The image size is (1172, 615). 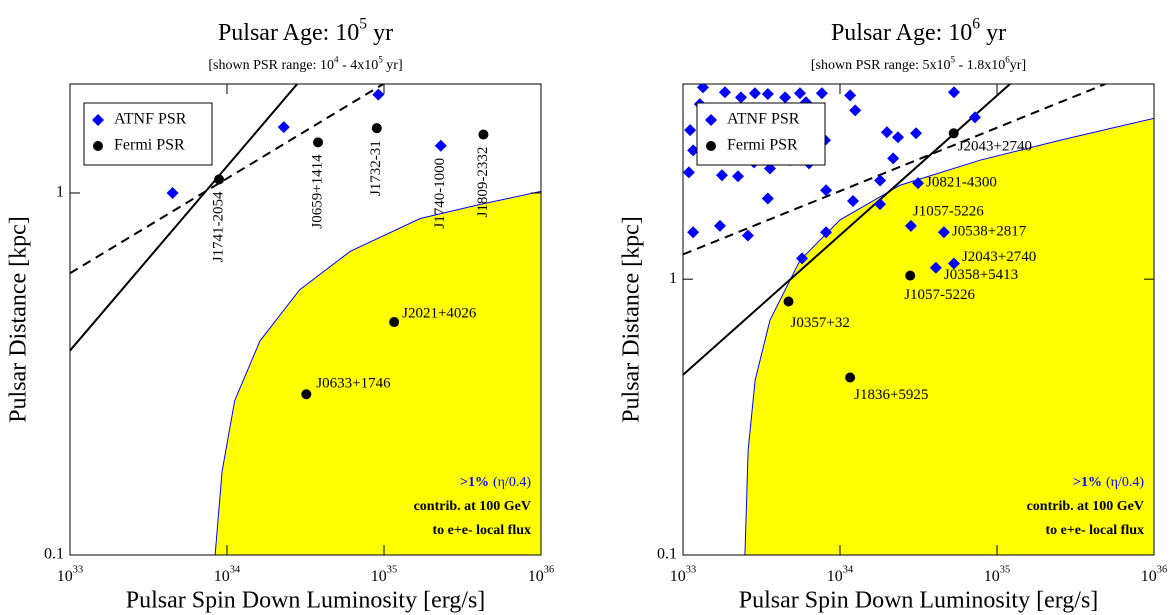 I want to click on x-tick-label: 1035, so click(x=997, y=575).